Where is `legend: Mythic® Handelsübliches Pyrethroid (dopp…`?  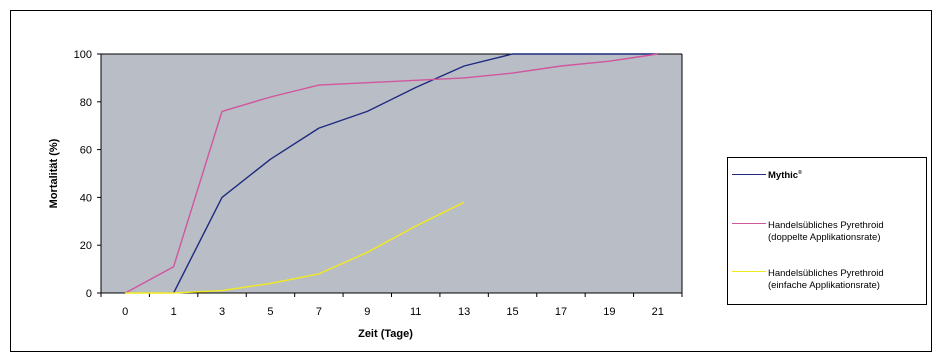 legend: Mythic® Handelsübliches Pyrethroid (dopp… is located at coordinates (827, 231).